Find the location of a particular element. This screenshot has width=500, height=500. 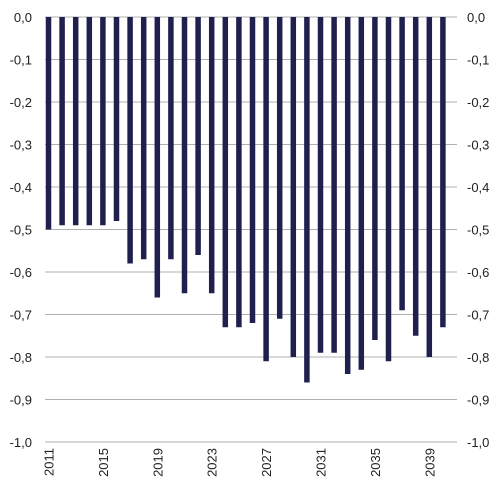

y-tick-label-left: -0,2 is located at coordinates (21, 102).